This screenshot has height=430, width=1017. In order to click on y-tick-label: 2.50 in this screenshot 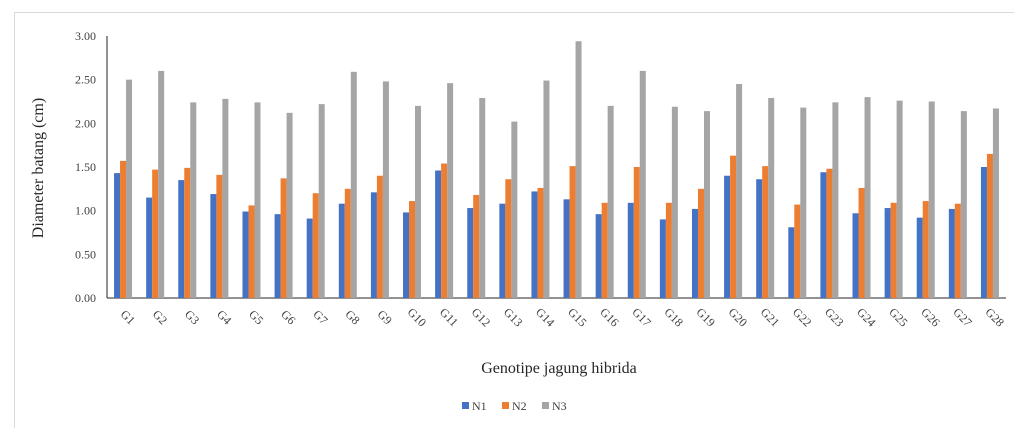, I will do `click(85, 80)`.